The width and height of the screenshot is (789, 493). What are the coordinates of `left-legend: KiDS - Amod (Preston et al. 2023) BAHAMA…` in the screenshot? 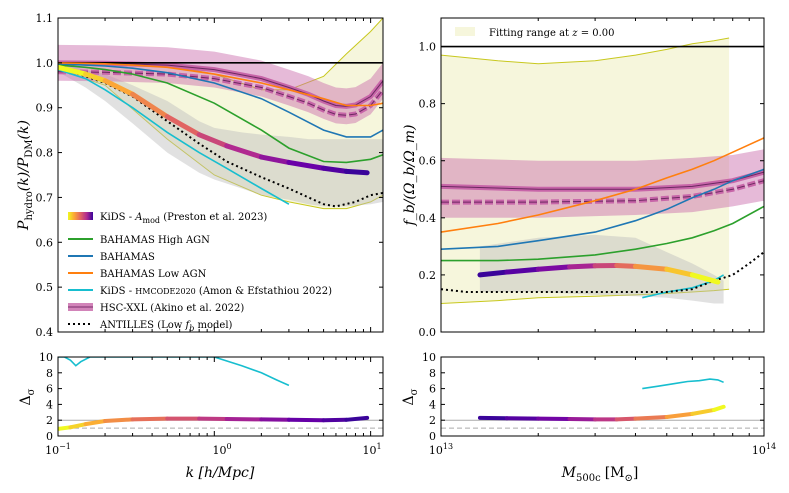 It's located at (200, 272).